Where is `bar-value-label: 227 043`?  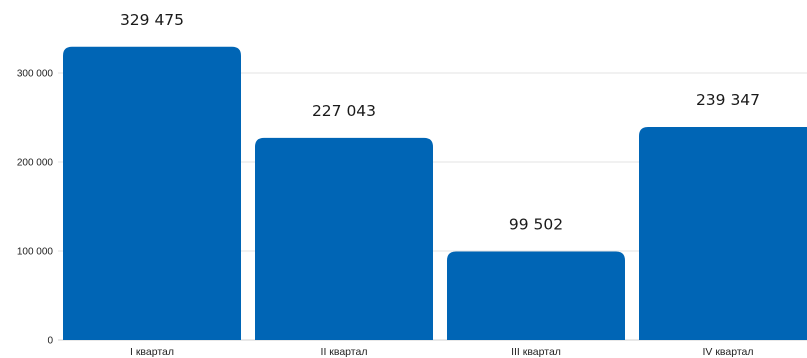 bar-value-label: 227 043 is located at coordinates (344, 111).